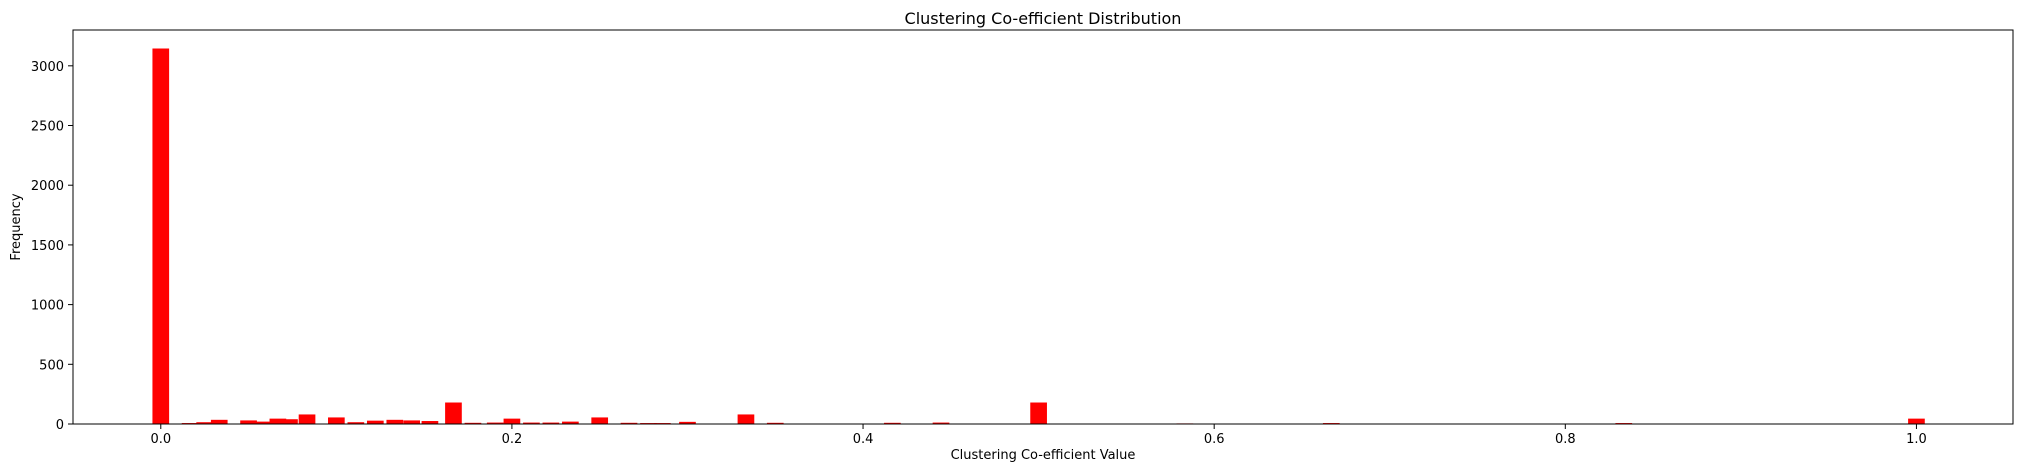 Image resolution: width=2021 pixels, height=470 pixels. What do you see at coordinates (47, 246) in the screenshot?
I see `y-tick-label: 1500` at bounding box center [47, 246].